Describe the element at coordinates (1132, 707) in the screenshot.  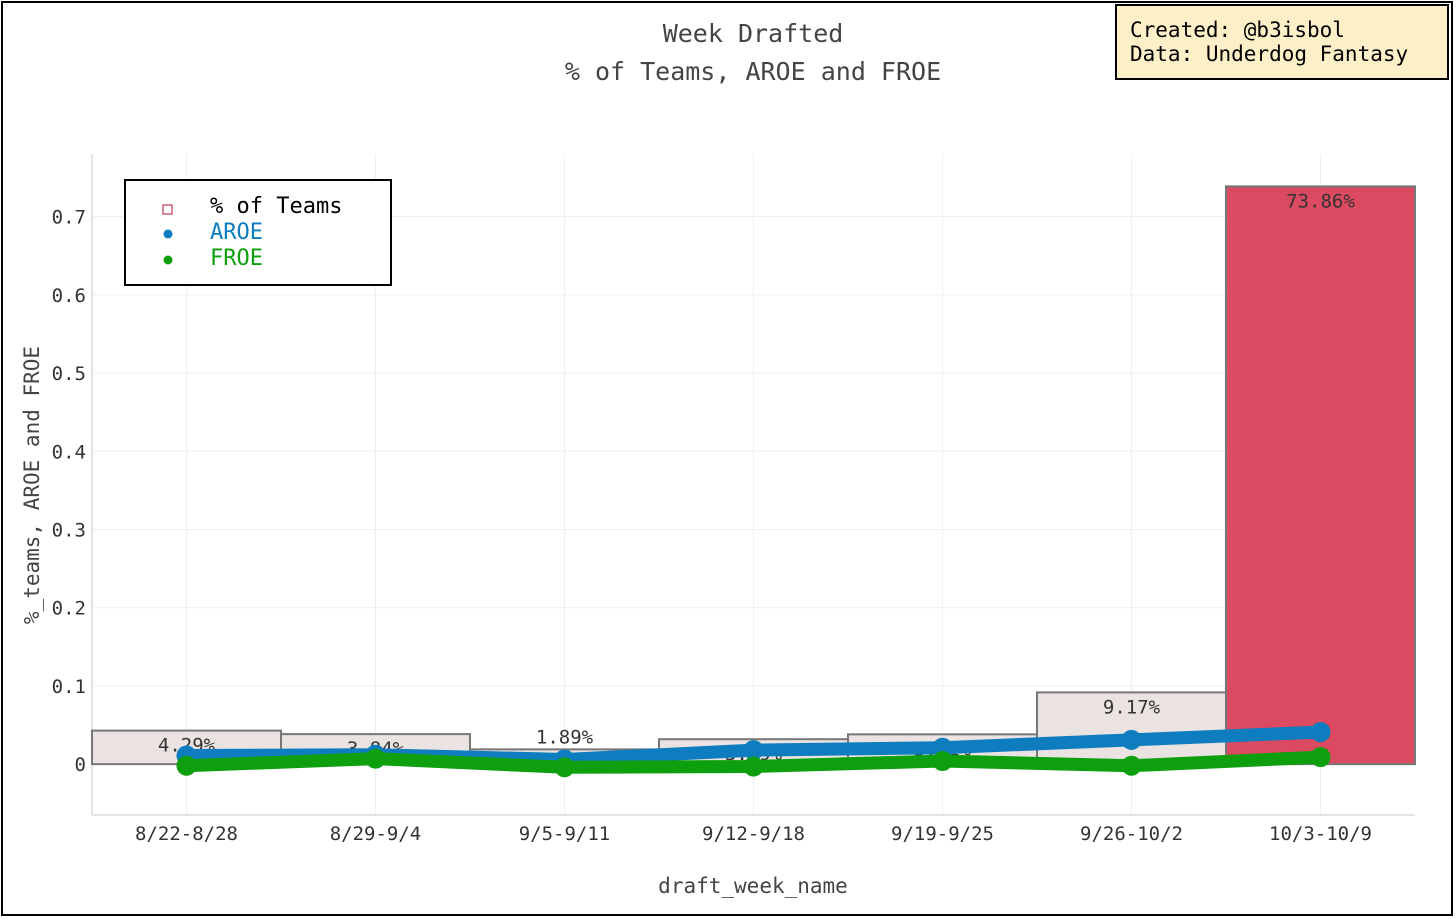
I see `bar-data-label: 9.17%` at that location.